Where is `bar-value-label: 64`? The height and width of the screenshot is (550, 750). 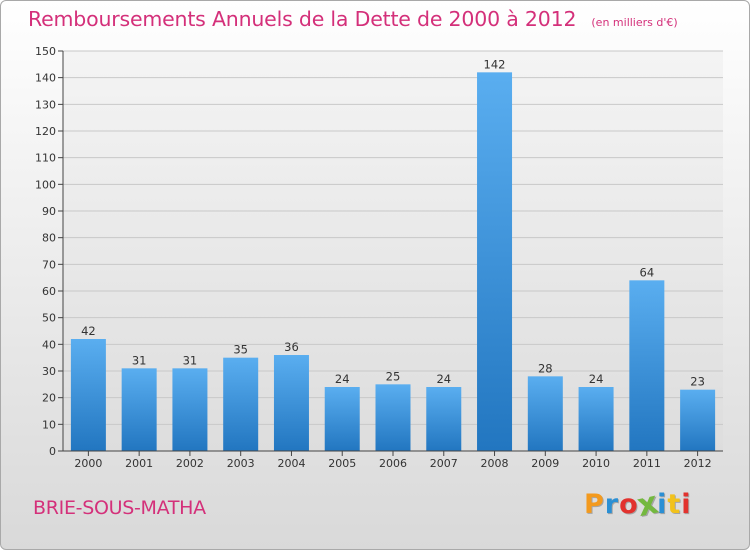 bar-value-label: 64 is located at coordinates (647, 272).